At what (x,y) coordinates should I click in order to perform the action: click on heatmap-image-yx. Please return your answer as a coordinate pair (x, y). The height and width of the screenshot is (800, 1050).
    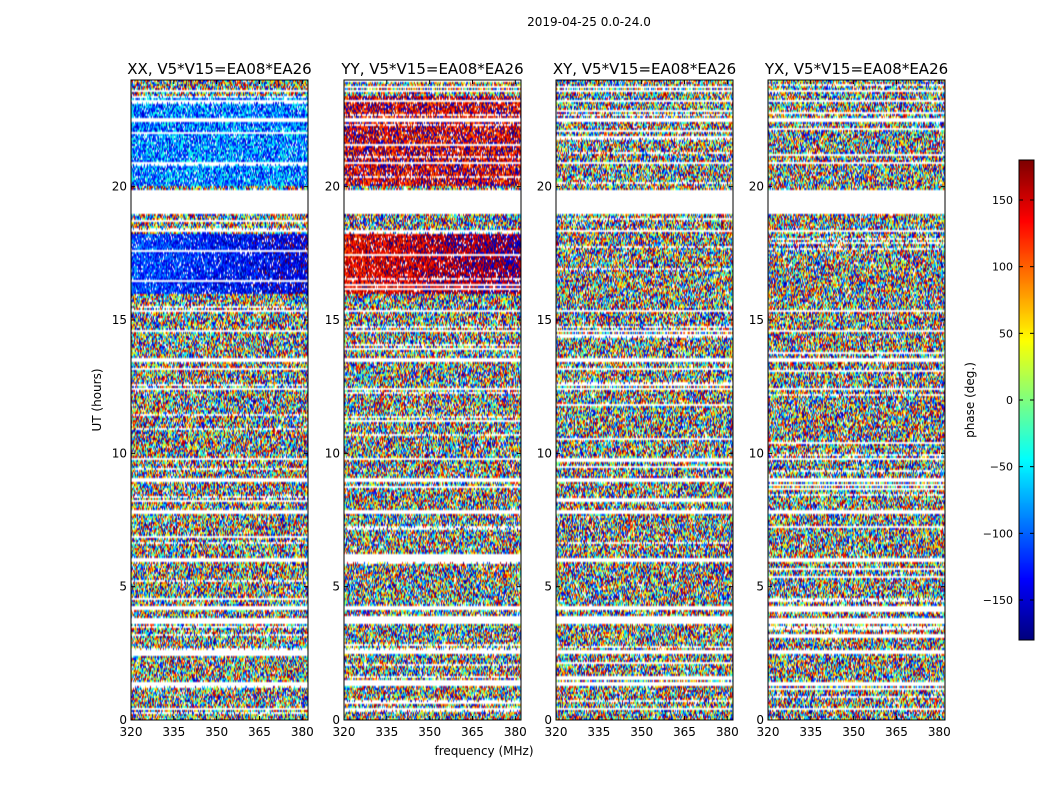
    Looking at the image, I should click on (856, 400).